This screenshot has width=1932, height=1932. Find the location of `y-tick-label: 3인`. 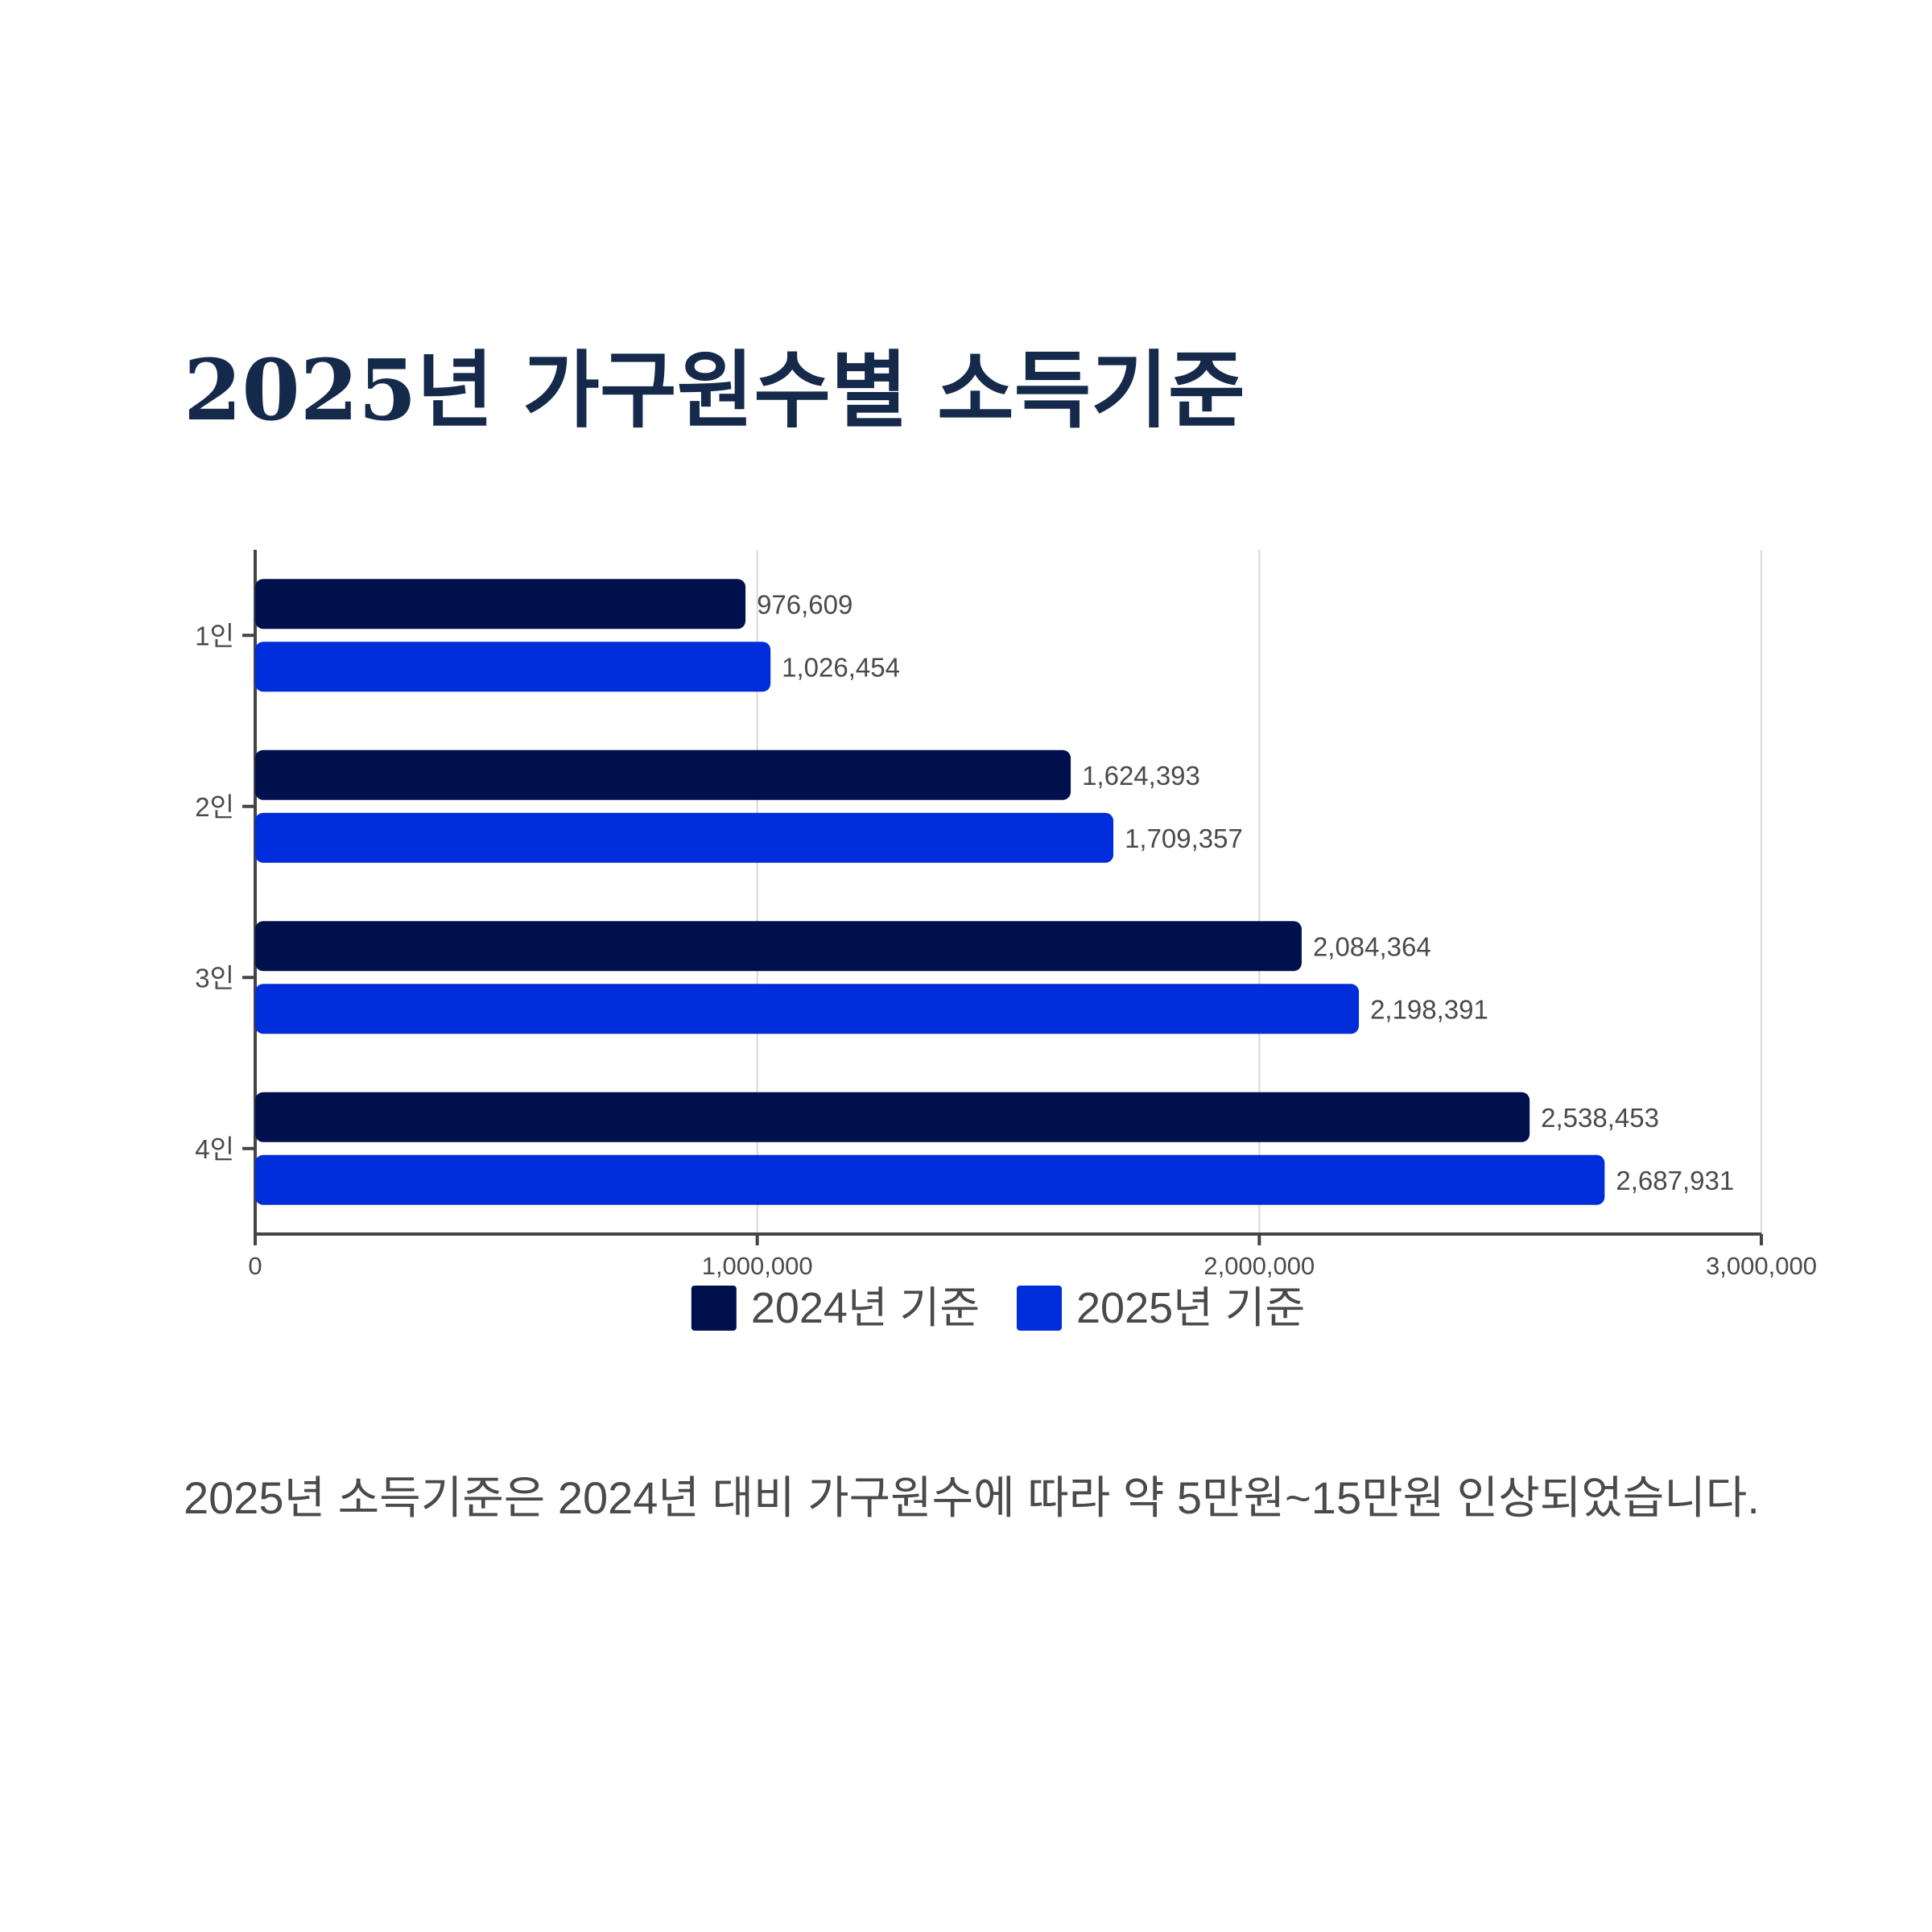

y-tick-label: 3인 is located at coordinates (214, 978).